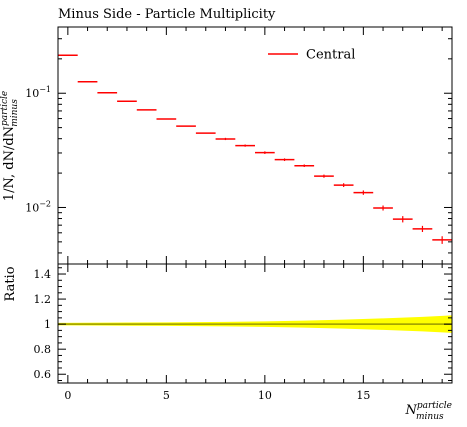 This screenshot has width=467, height=427. What do you see at coordinates (15, 113) in the screenshot?
I see `main-ylabel-sub: minus` at bounding box center [15, 113].